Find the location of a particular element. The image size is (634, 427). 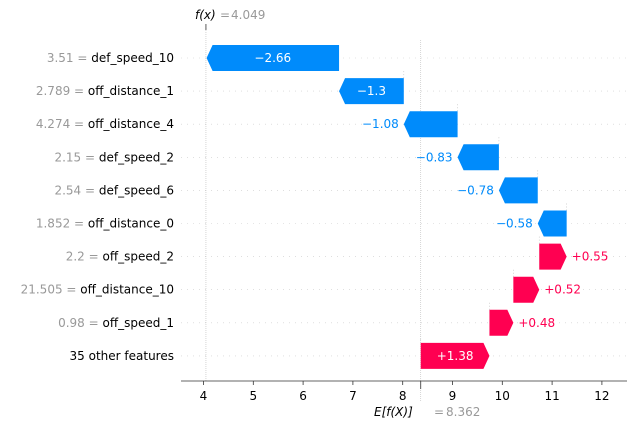

feature-label: 1.852 = off_distance_0 is located at coordinates (105, 224).